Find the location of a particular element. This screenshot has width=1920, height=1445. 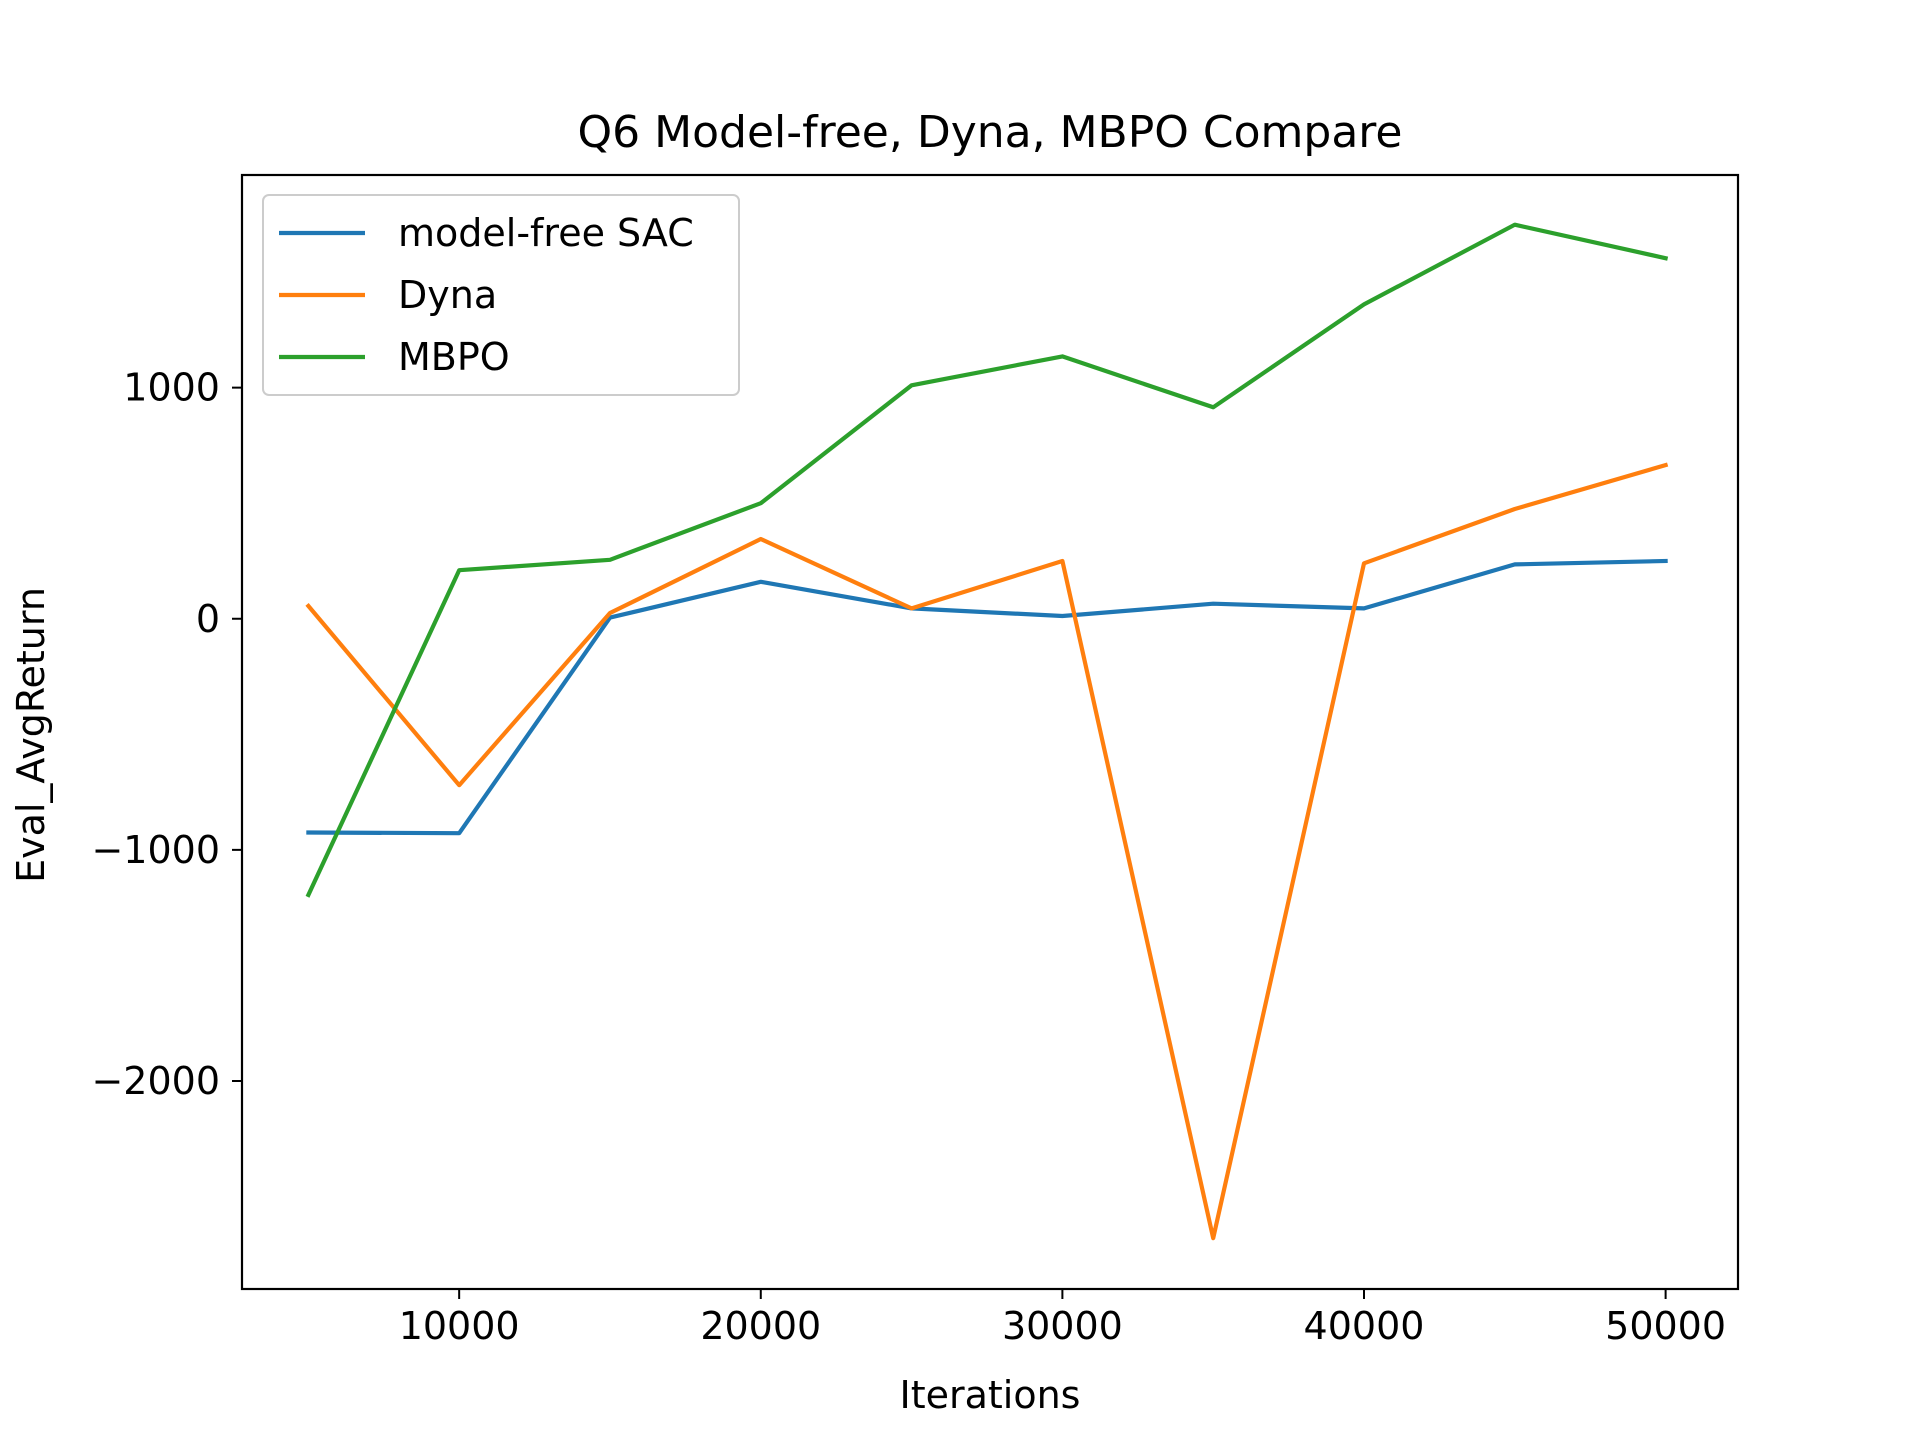

x-tick-label: 50000 is located at coordinates (1665, 1326).